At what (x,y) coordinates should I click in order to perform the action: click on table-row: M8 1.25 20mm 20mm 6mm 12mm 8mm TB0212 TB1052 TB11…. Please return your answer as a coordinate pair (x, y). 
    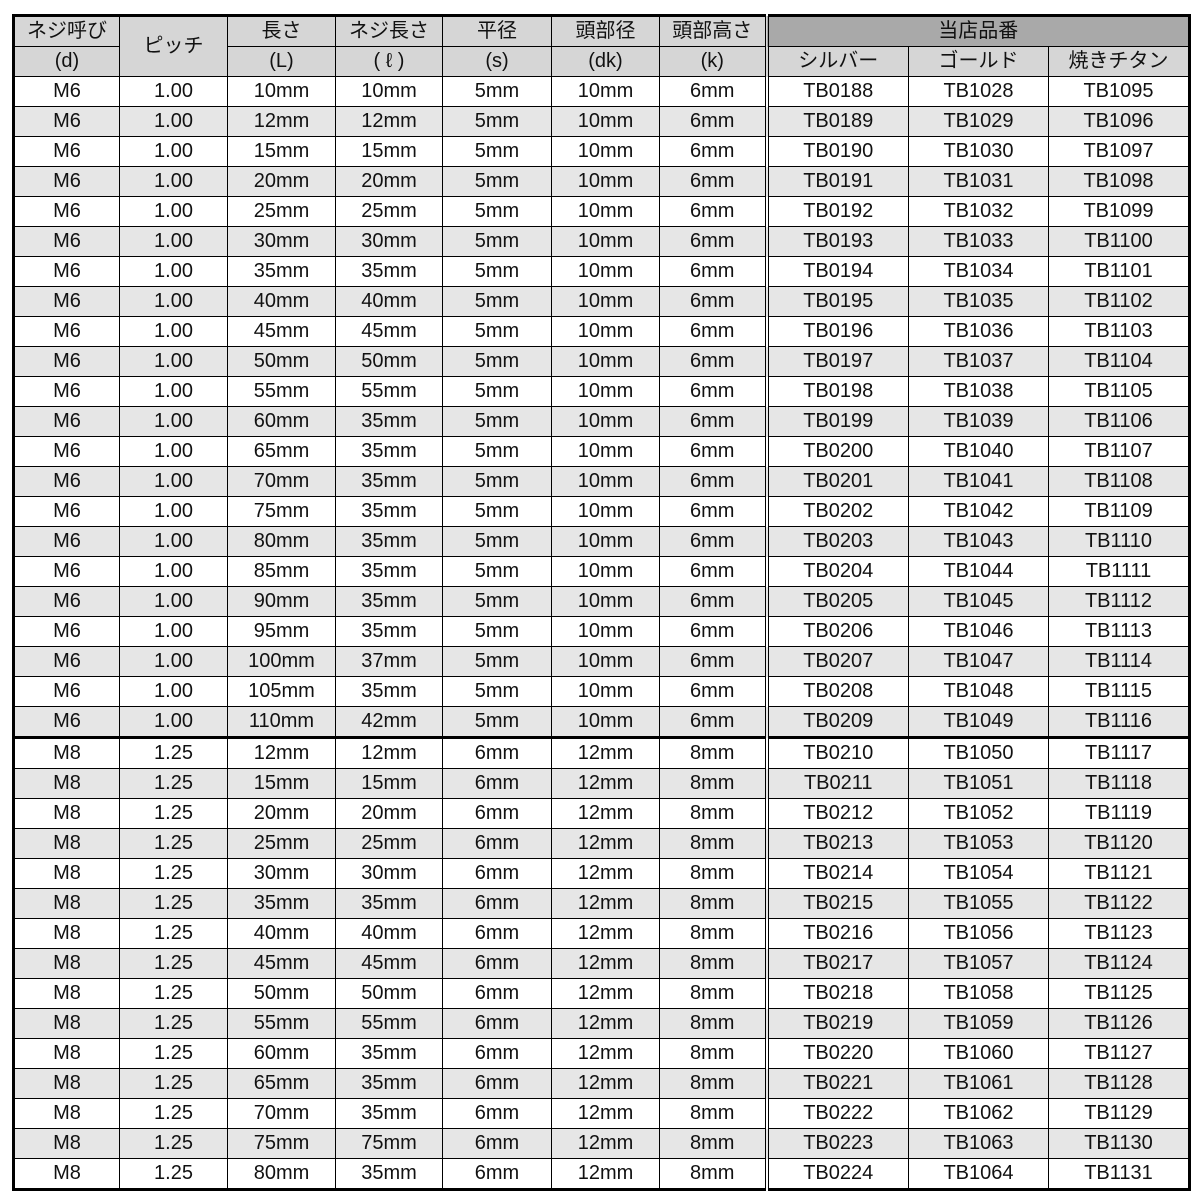
    Looking at the image, I should click on (602, 813).